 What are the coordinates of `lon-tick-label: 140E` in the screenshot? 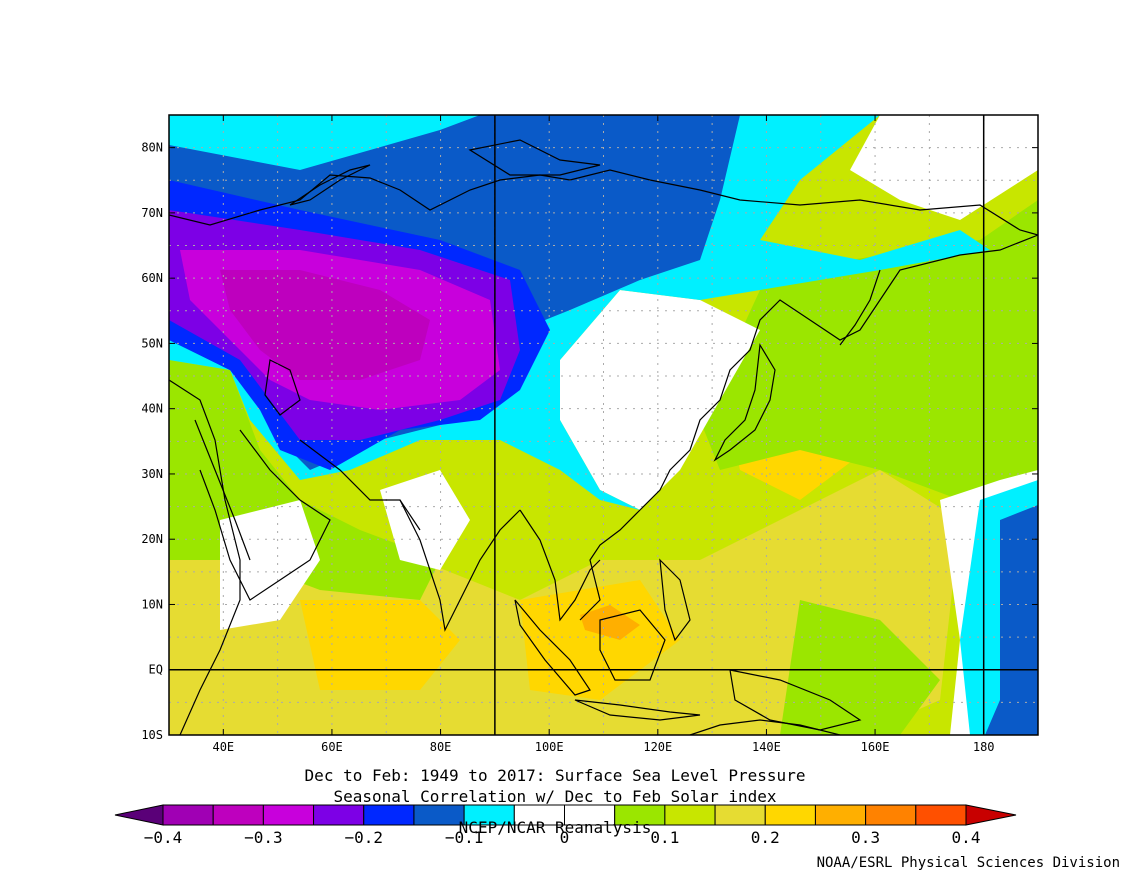 It's located at (766, 747).